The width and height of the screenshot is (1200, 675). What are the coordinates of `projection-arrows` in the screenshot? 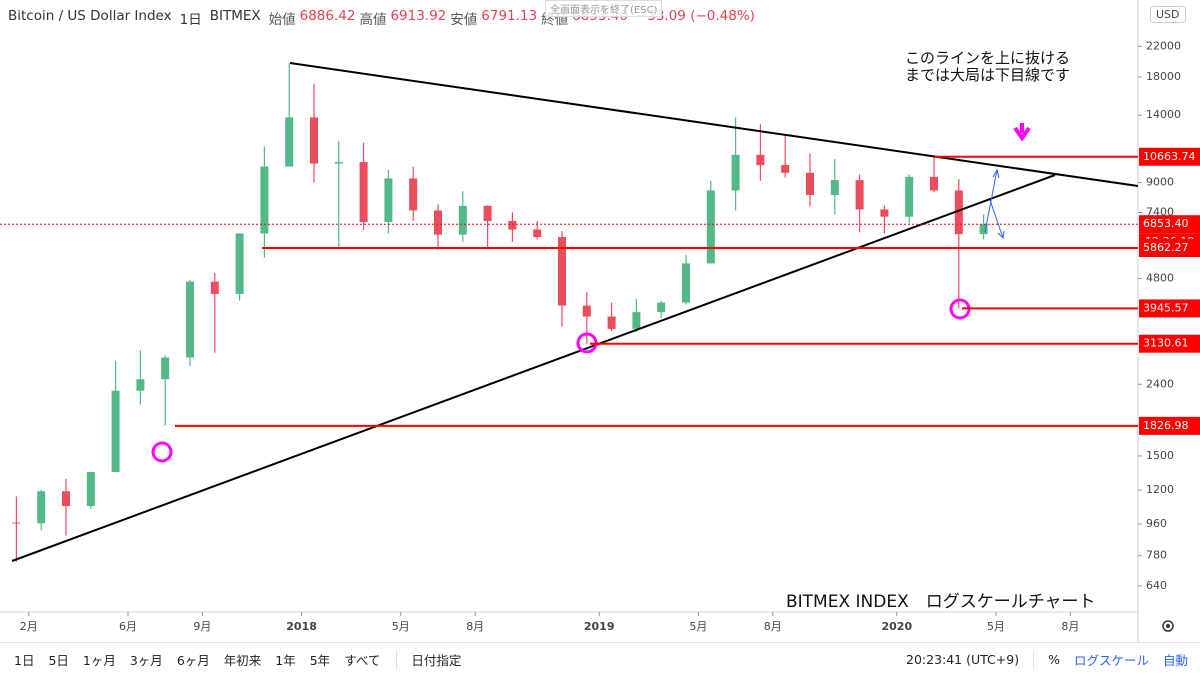 It's located at (994, 204).